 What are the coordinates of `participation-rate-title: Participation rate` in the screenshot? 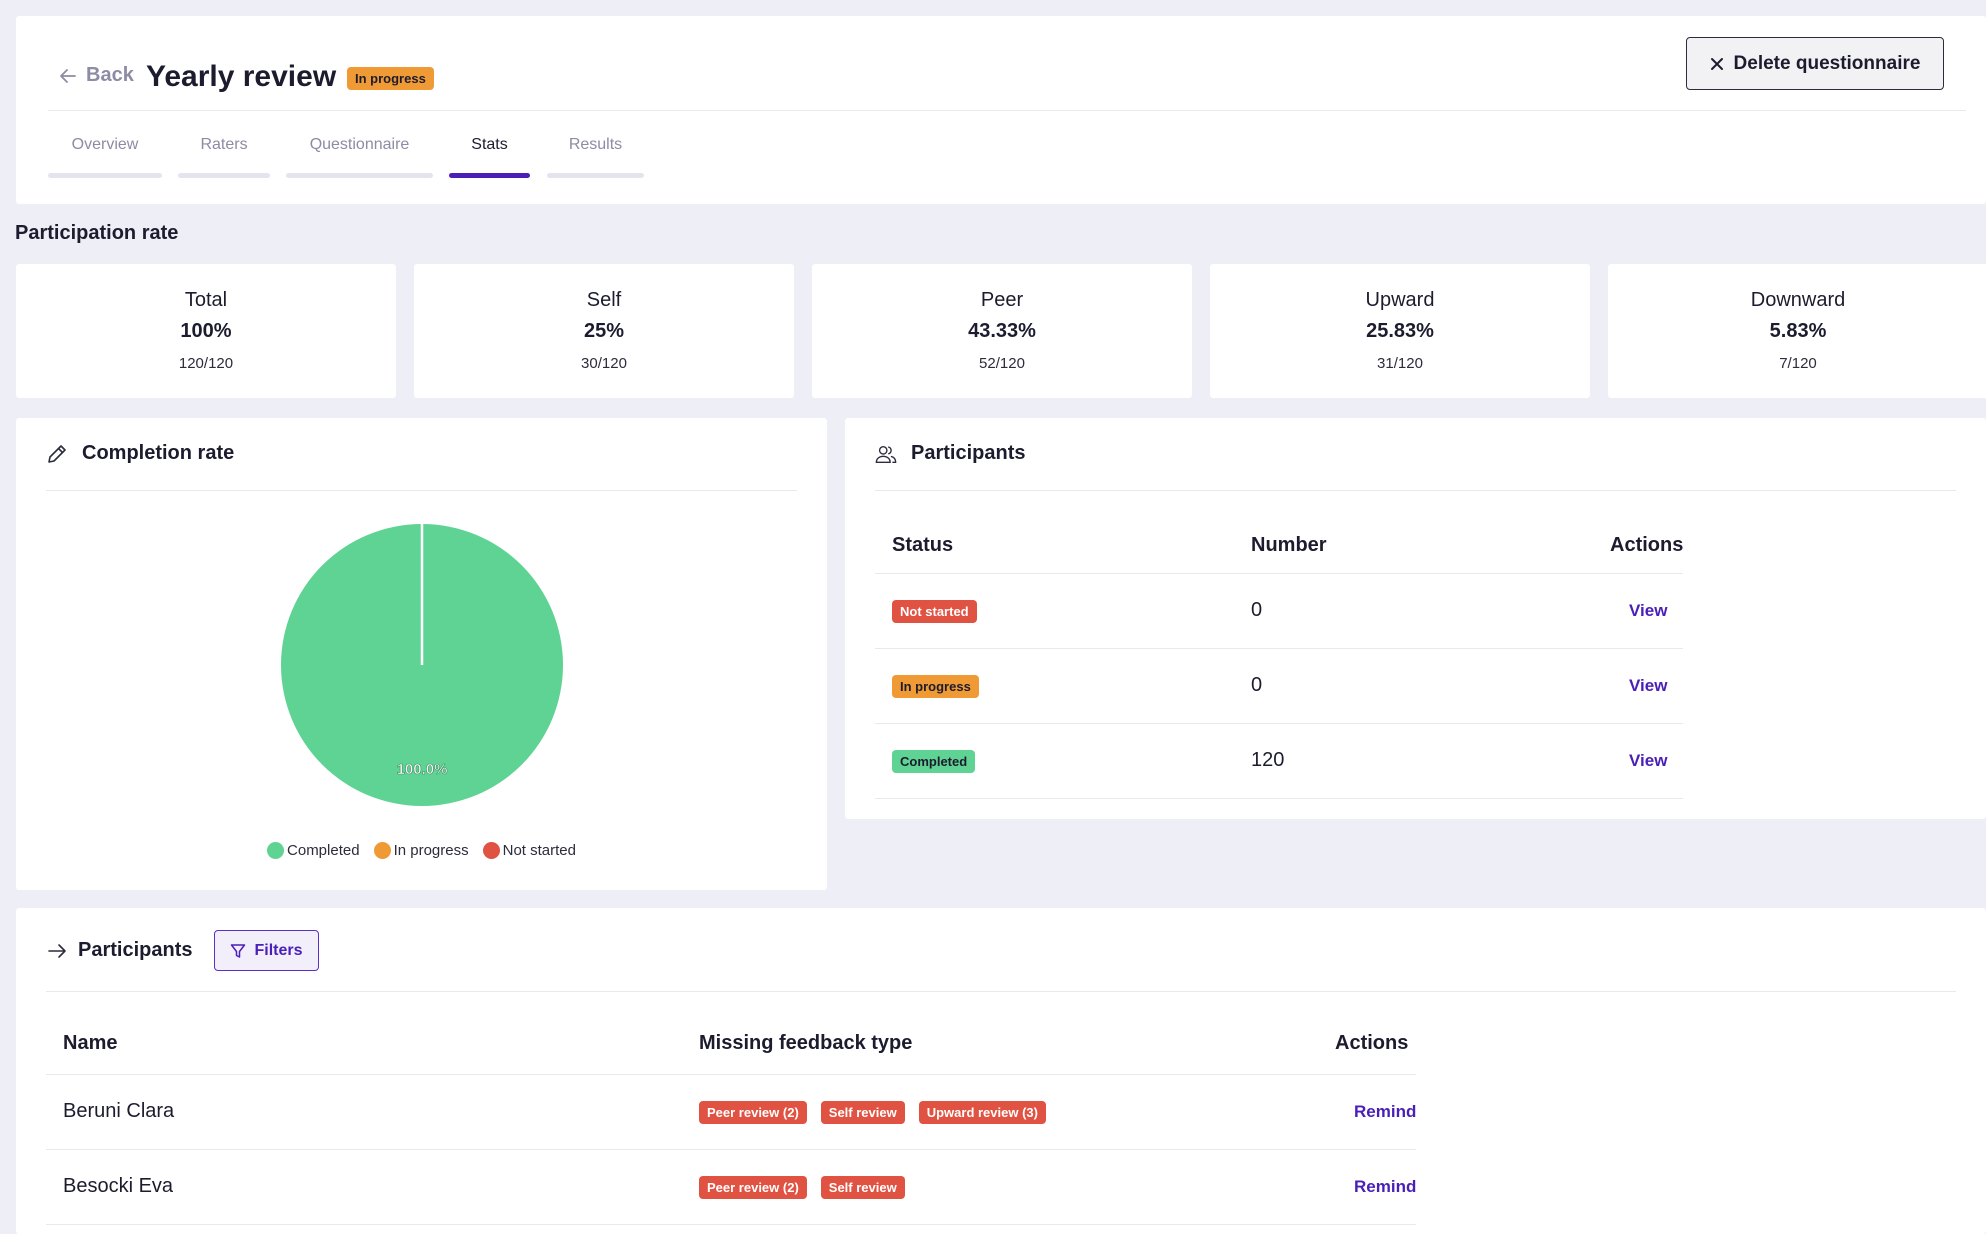 It's located at (97, 233).